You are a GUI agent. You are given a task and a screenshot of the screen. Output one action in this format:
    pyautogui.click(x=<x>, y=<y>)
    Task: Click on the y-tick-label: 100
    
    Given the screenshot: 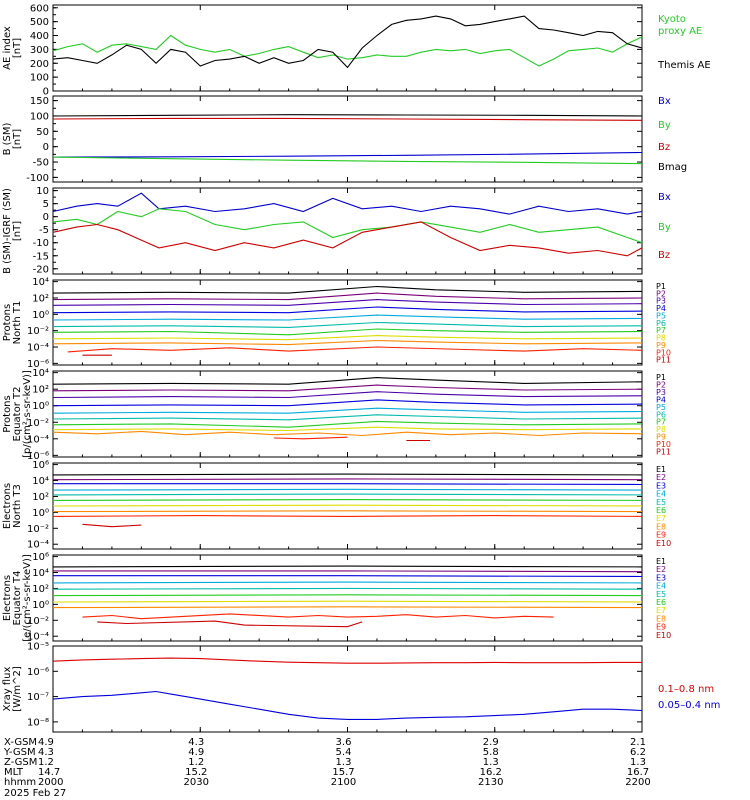 What is the action you would take?
    pyautogui.click(x=39, y=78)
    